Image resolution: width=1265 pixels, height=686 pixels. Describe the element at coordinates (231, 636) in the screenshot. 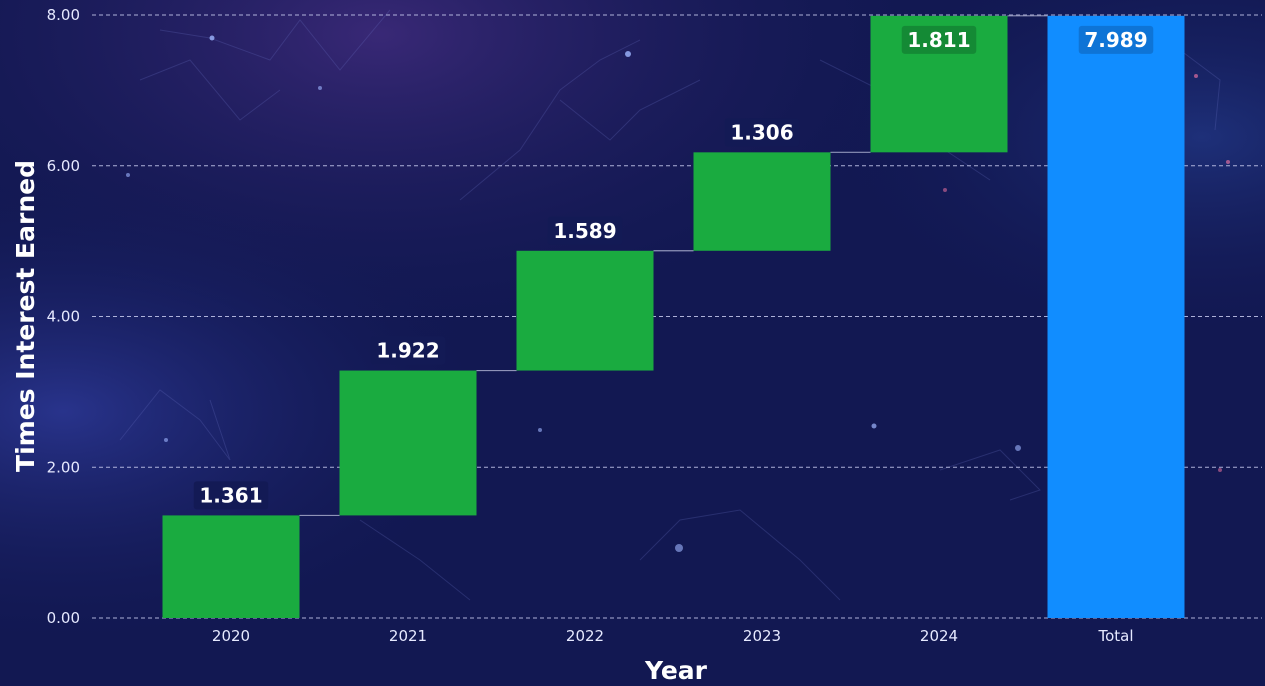

I see `x-tick-label-2020: 2020` at that location.